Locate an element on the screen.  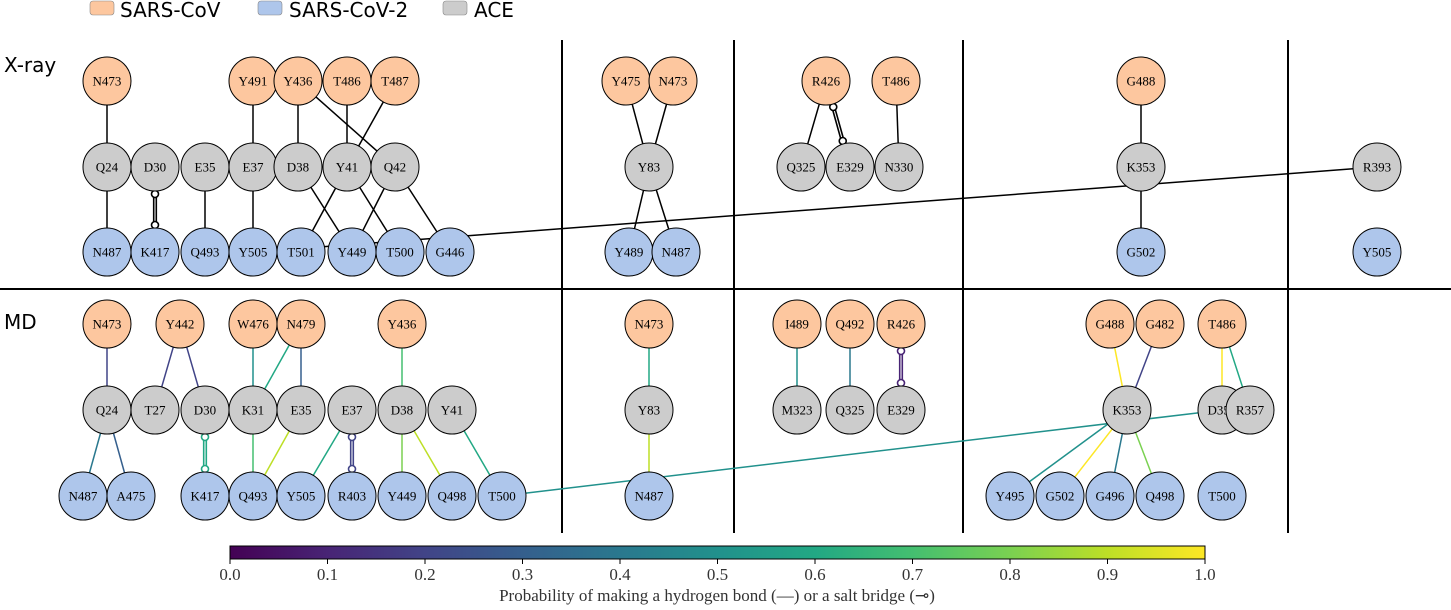
residue-label: Y505 is located at coordinates (1377, 252).